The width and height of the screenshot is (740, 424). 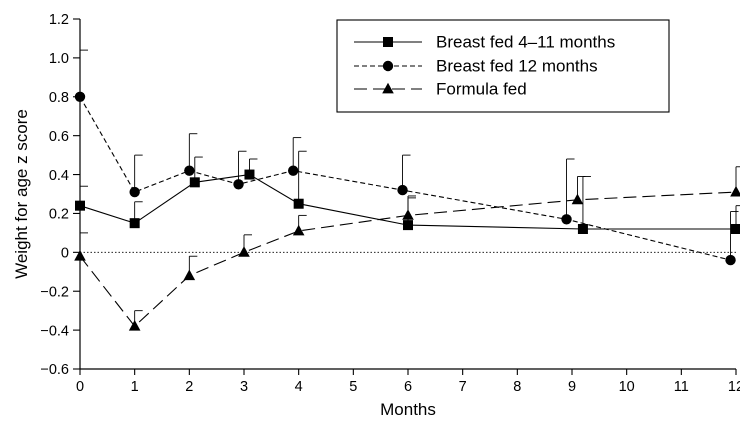 What do you see at coordinates (54, 331) in the screenshot?
I see `y-tick-label: −0.4` at bounding box center [54, 331].